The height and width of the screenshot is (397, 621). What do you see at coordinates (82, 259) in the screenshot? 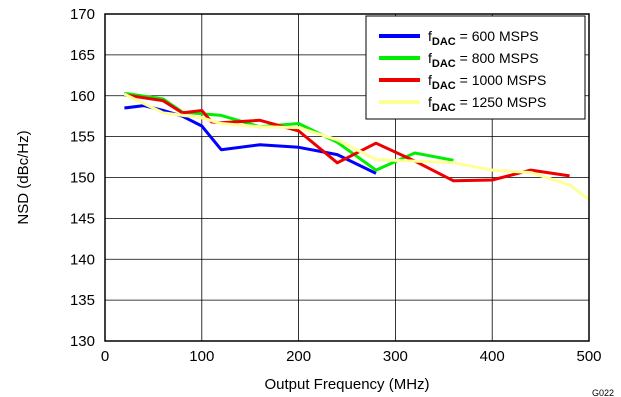
I see `y-tick-label: 140` at bounding box center [82, 259].